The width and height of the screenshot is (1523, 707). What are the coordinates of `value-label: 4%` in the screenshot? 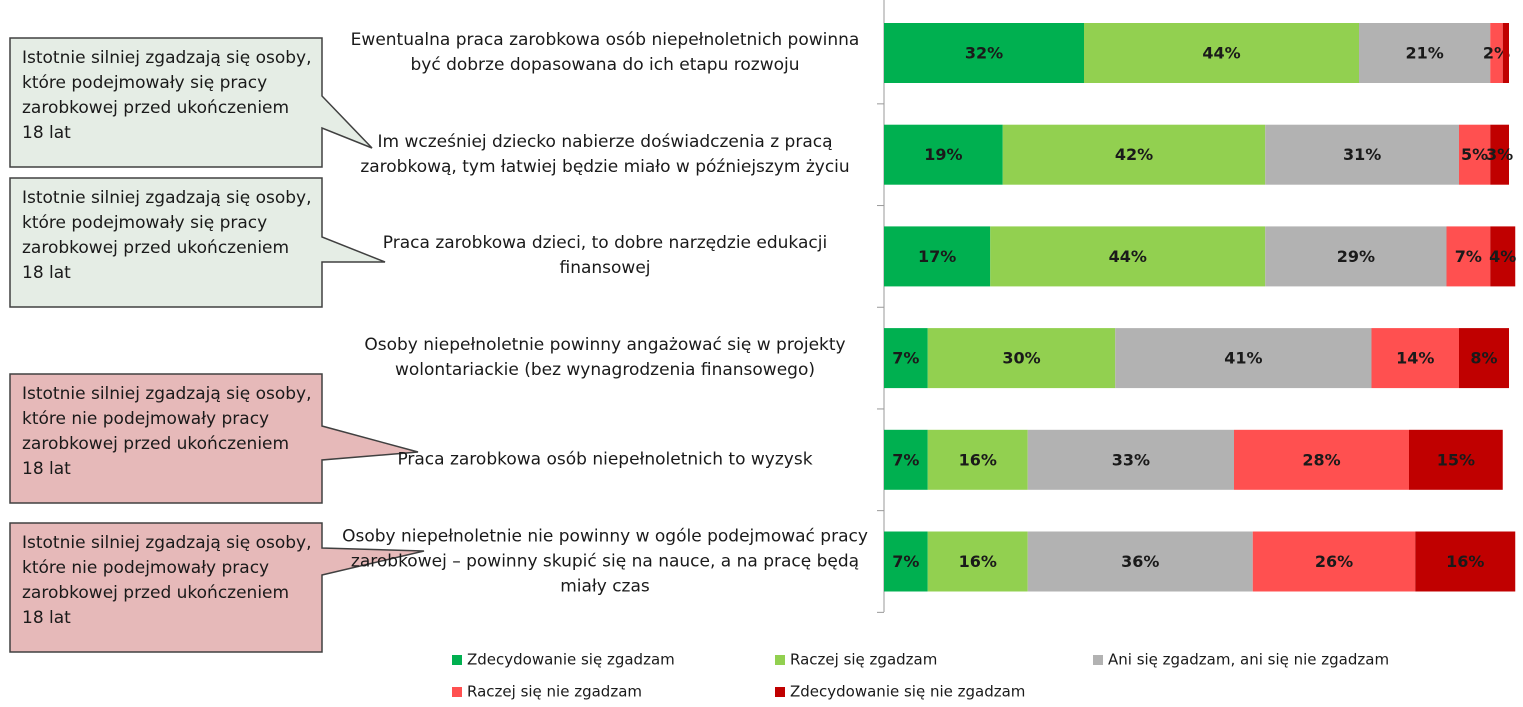 It's located at (1502, 256).